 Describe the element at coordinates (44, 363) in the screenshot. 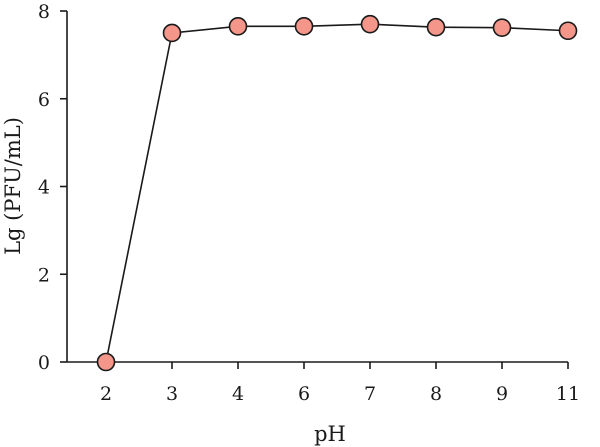

I see `y-tick-label: 0` at that location.